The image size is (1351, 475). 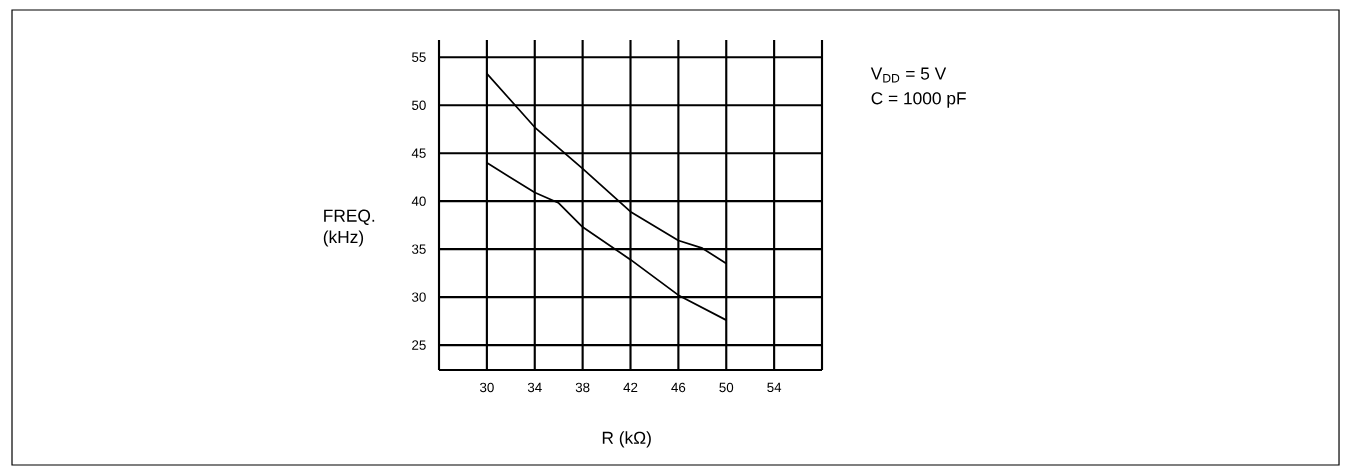 What do you see at coordinates (908, 75) in the screenshot?
I see `text: V$_{DD}$ = 5 V` at bounding box center [908, 75].